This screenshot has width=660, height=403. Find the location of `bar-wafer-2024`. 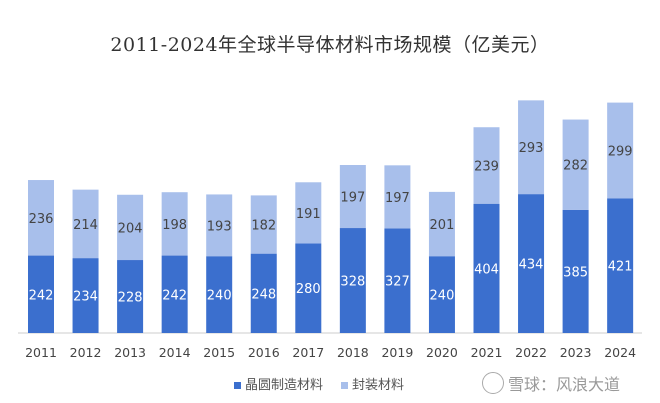

bar-wafer-2024 is located at coordinates (620, 265).